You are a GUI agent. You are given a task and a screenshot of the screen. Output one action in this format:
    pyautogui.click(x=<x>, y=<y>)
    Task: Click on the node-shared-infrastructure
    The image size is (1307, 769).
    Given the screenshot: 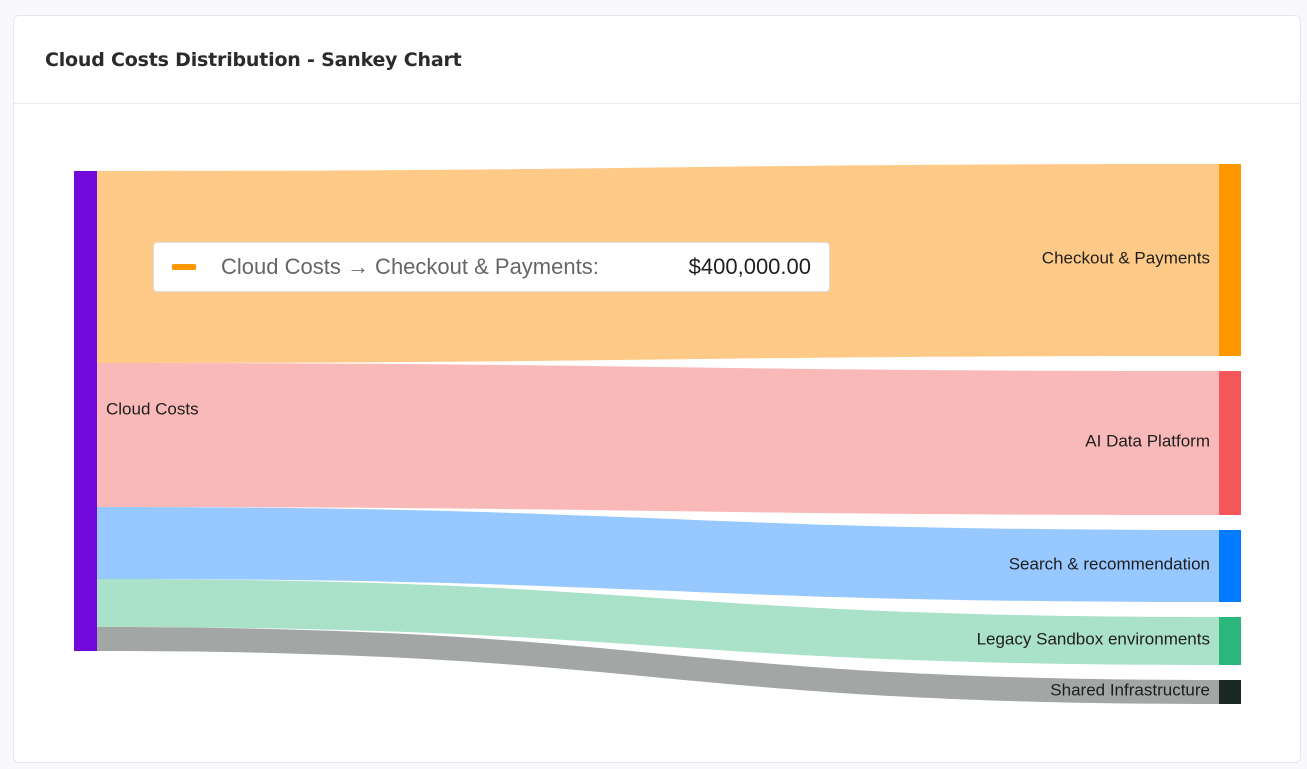 What is the action you would take?
    pyautogui.click(x=1230, y=692)
    